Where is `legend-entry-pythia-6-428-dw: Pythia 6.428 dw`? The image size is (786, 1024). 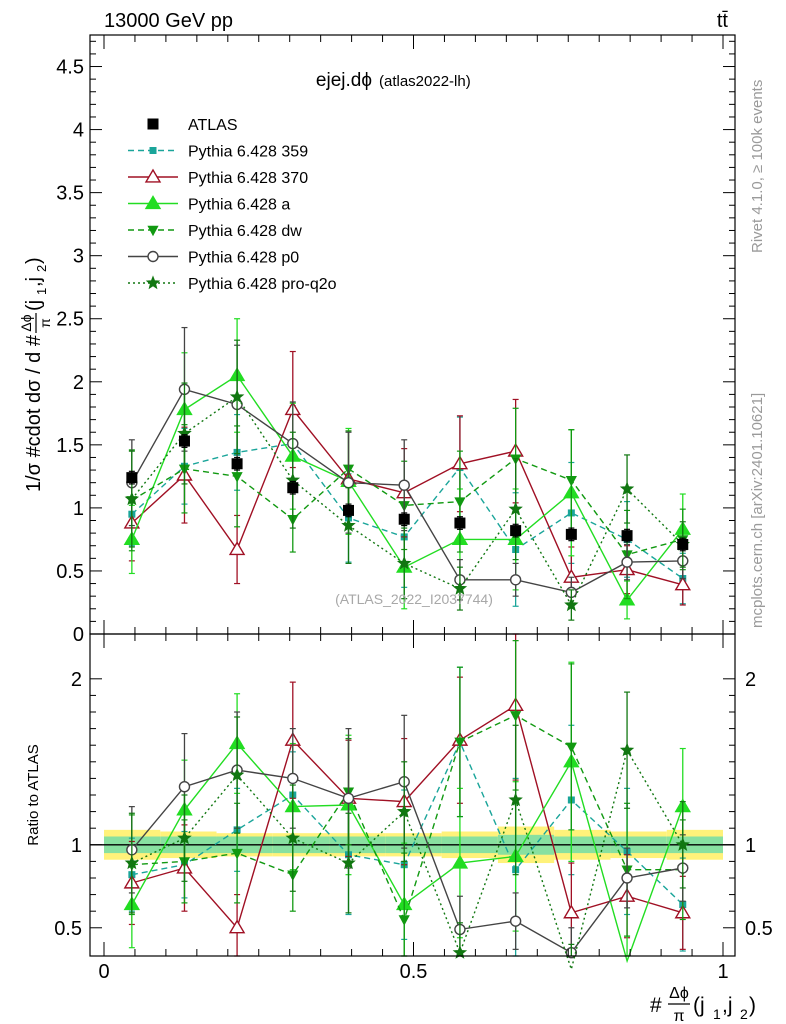
legend-entry-pythia-6-428-dw: Pythia 6.428 dw is located at coordinates (215, 231).